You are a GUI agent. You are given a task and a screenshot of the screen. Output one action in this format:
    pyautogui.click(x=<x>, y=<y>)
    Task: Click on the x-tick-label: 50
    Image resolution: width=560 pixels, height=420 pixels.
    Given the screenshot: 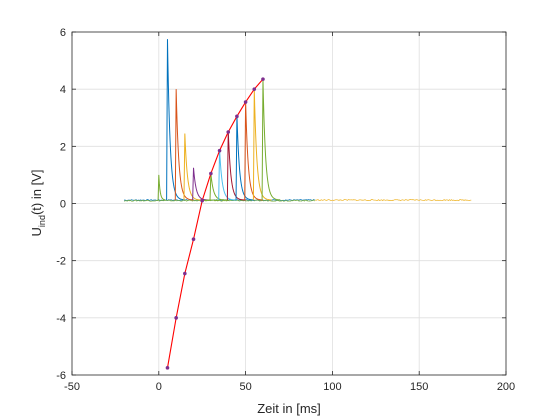 What is the action you would take?
    pyautogui.click(x=245, y=387)
    